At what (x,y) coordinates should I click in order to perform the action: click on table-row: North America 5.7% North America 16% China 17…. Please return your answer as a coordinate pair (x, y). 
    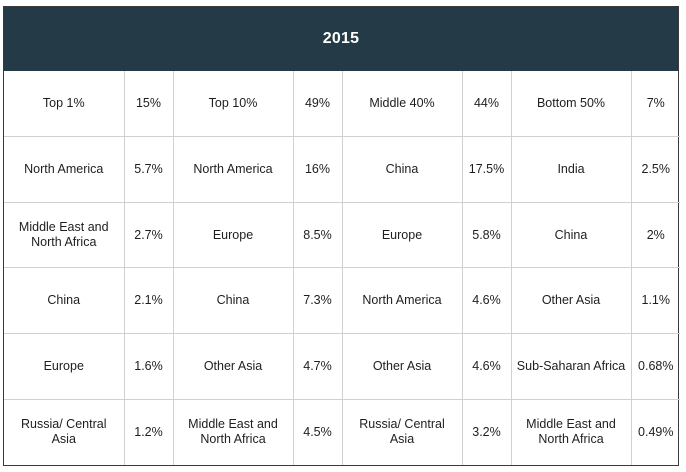
    Looking at the image, I should click on (342, 169).